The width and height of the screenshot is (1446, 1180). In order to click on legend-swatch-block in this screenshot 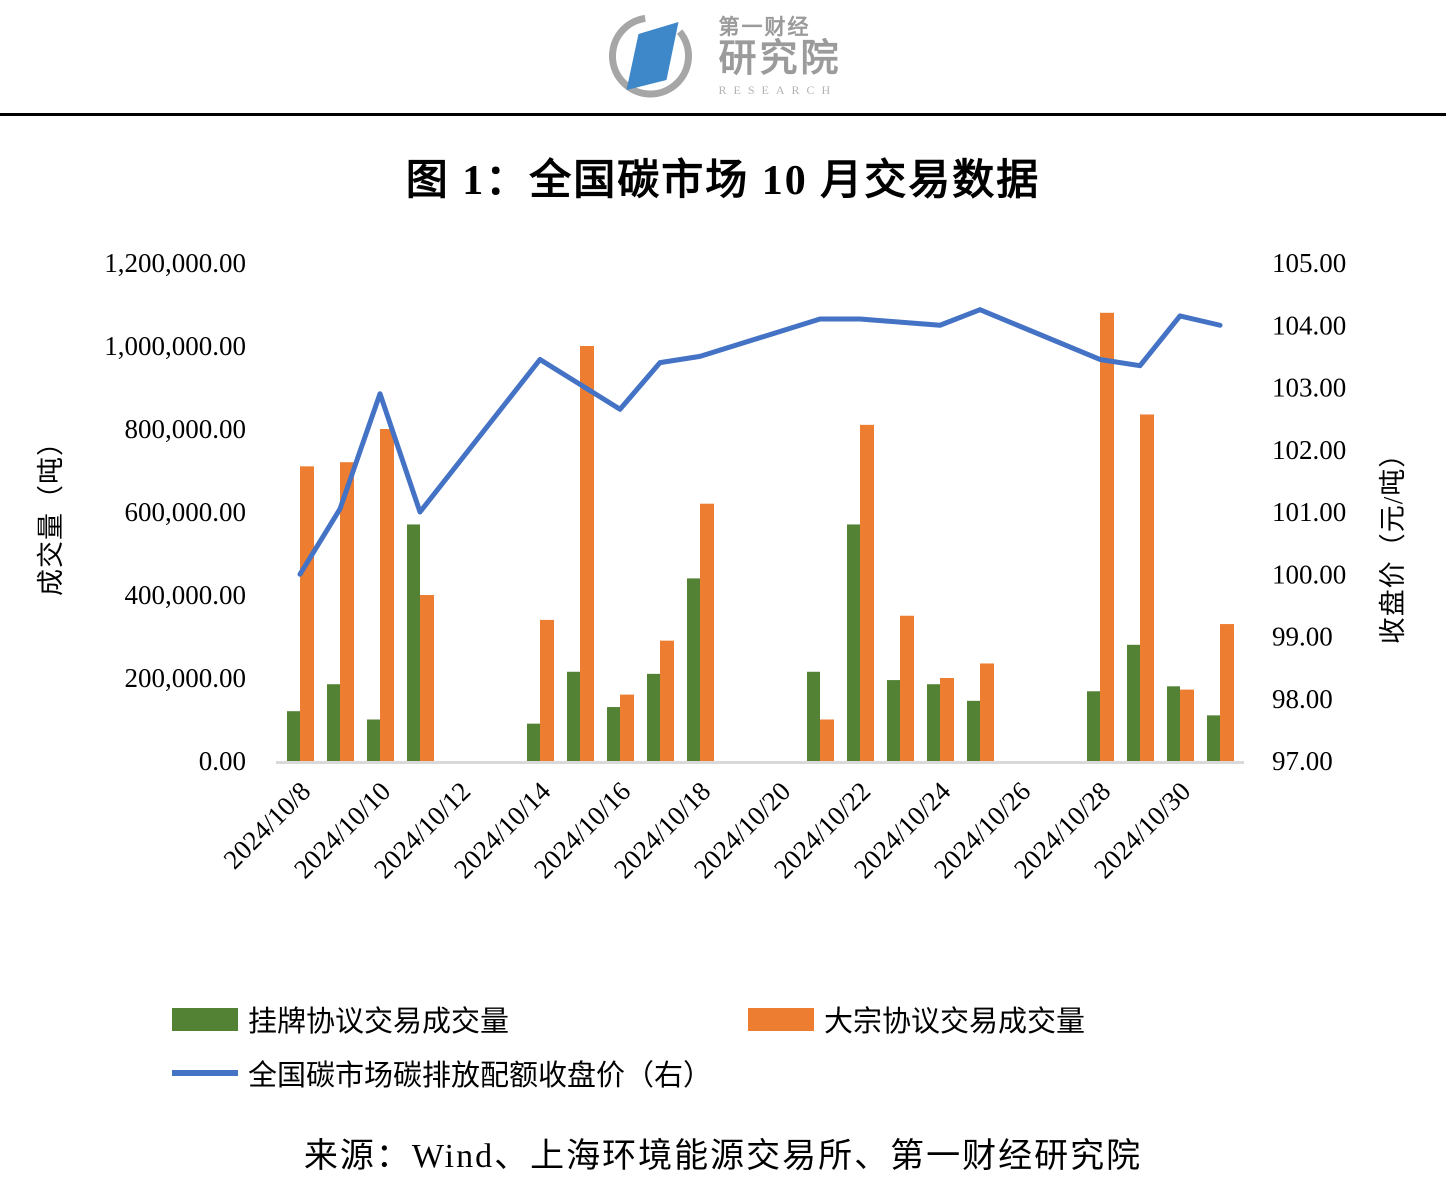, I will do `click(781, 1019)`.